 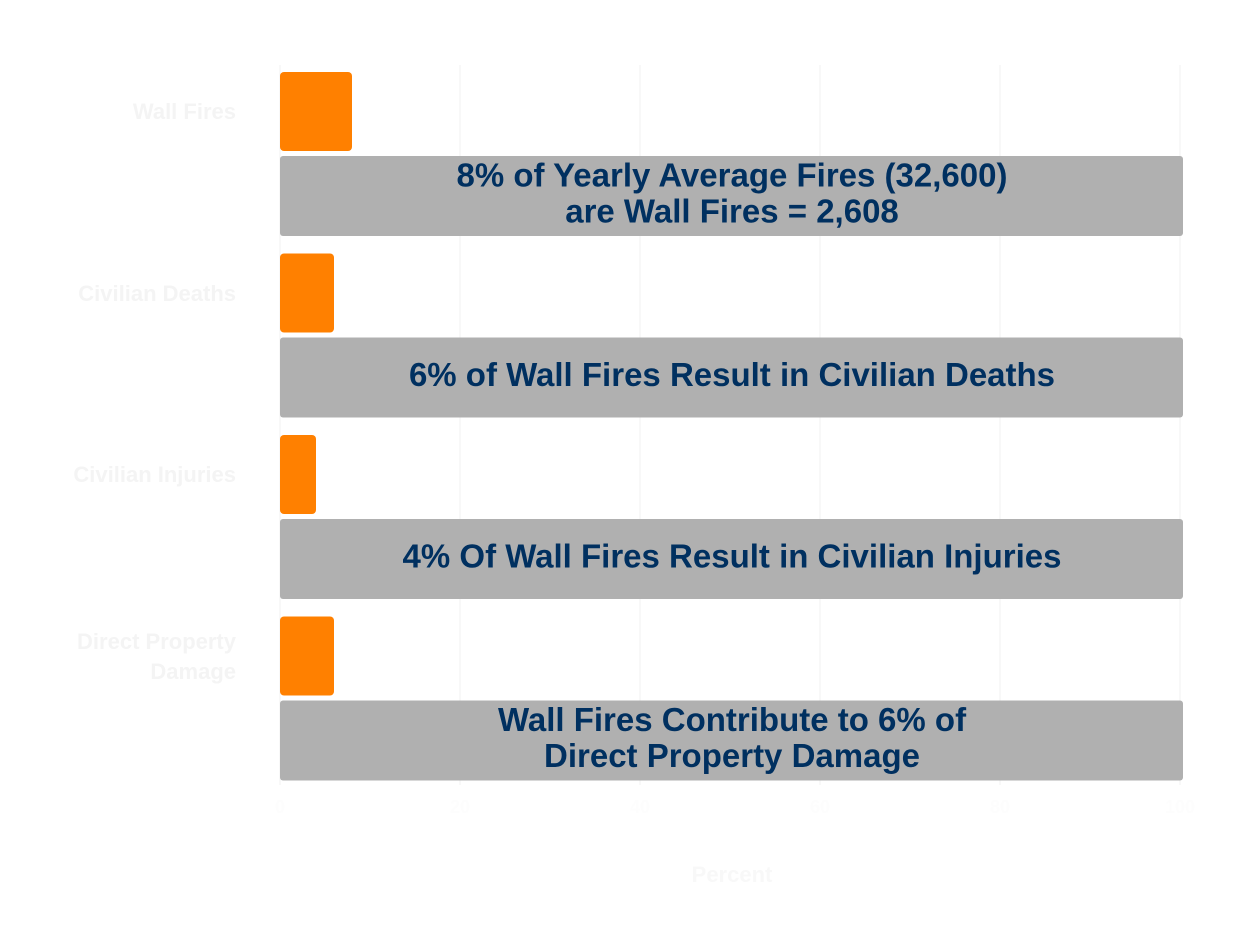 I want to click on x-tick-label: 60, so click(x=820, y=807).